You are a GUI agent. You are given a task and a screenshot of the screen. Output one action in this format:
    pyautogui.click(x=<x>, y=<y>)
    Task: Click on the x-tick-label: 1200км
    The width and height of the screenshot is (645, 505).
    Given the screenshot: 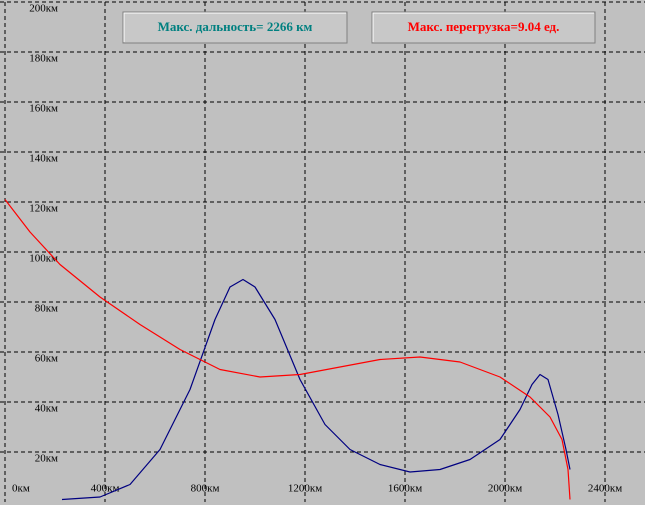 What is the action you would take?
    pyautogui.click(x=305, y=489)
    